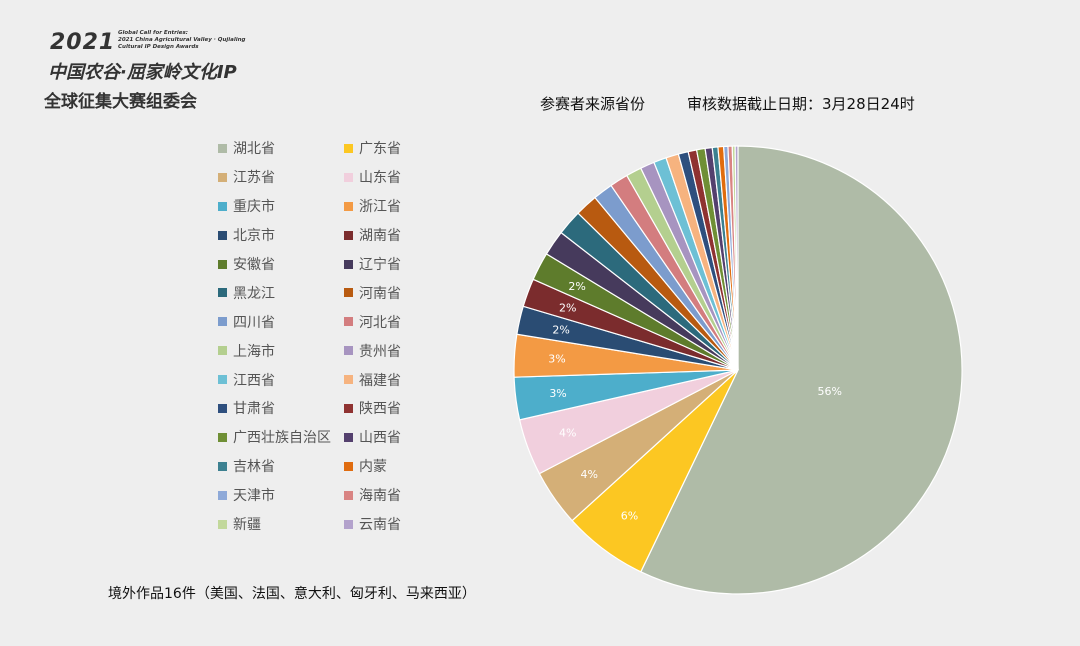 The width and height of the screenshot is (1080, 646). Describe the element at coordinates (593, 104) in the screenshot. I see `chart-title: 参赛者来源省份` at that location.